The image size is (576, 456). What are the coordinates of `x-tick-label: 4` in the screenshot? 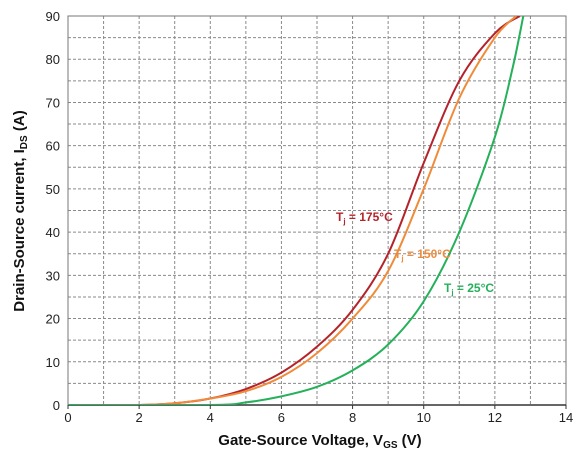 It's located at (210, 417).